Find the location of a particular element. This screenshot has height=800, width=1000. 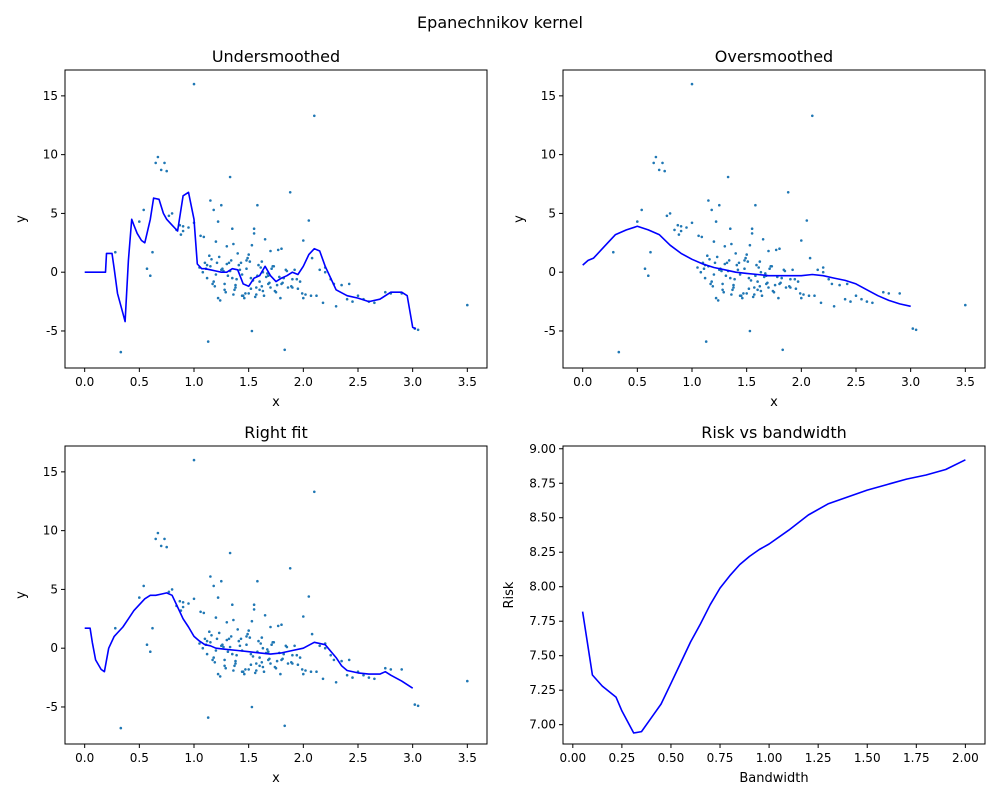

x-tick-label: 1.50 is located at coordinates (867, 758).